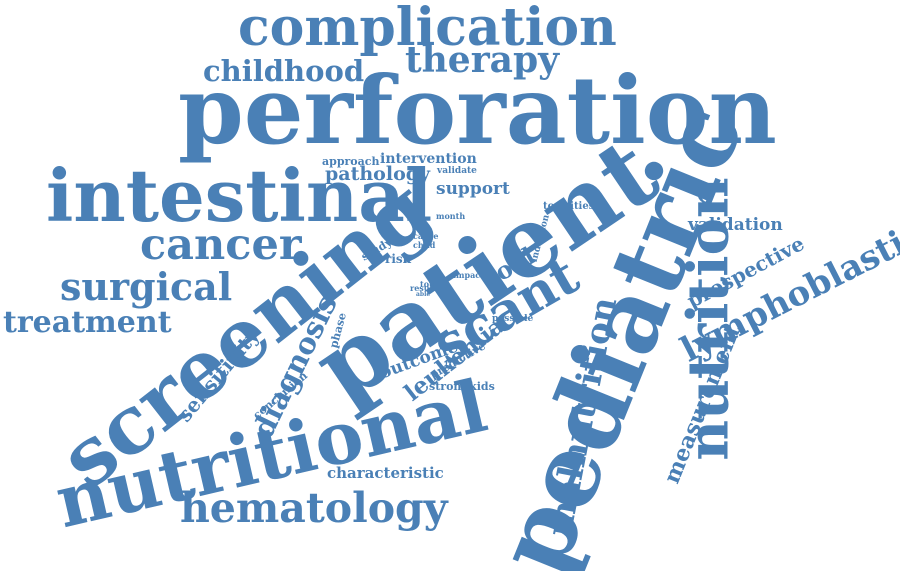  I want to click on word-childhood: childhood, so click(284, 71).